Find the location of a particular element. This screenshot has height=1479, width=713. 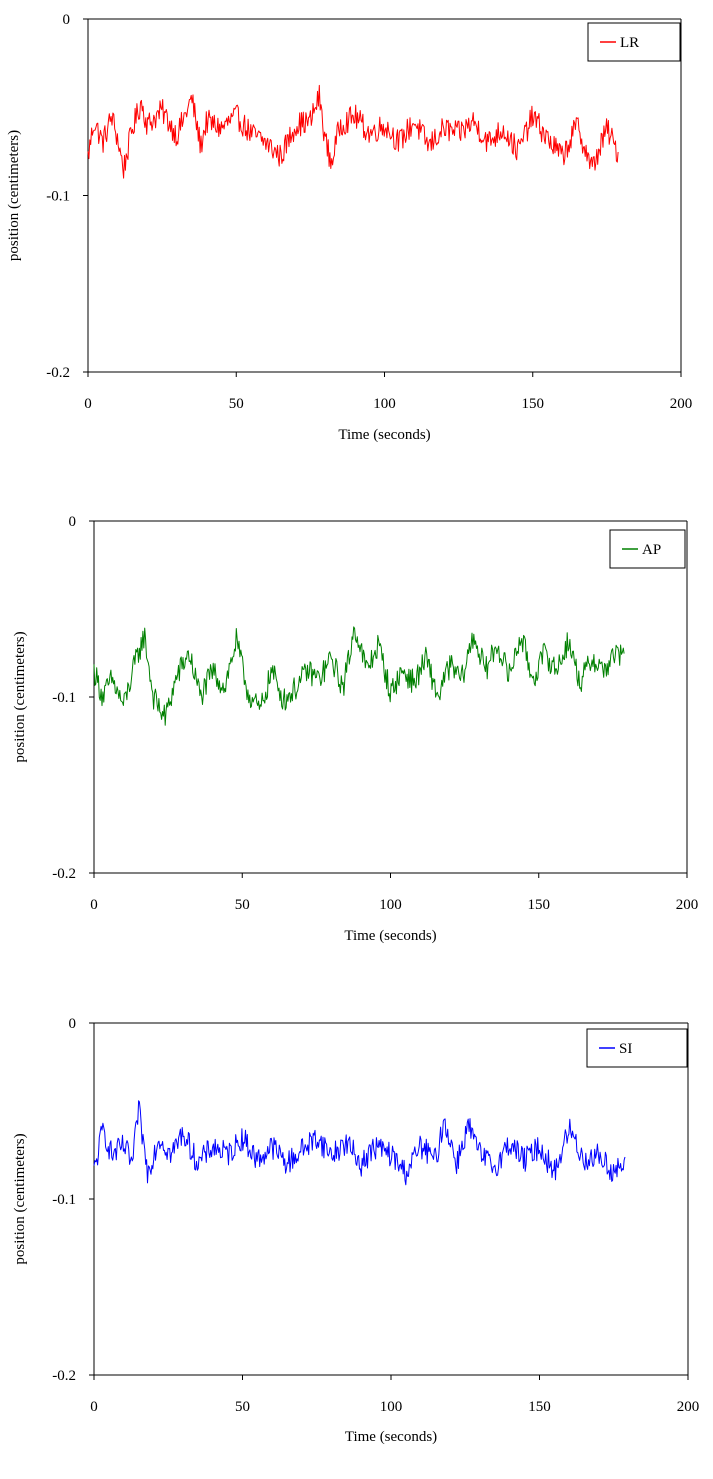

series-line-ap is located at coordinates (359, 676).